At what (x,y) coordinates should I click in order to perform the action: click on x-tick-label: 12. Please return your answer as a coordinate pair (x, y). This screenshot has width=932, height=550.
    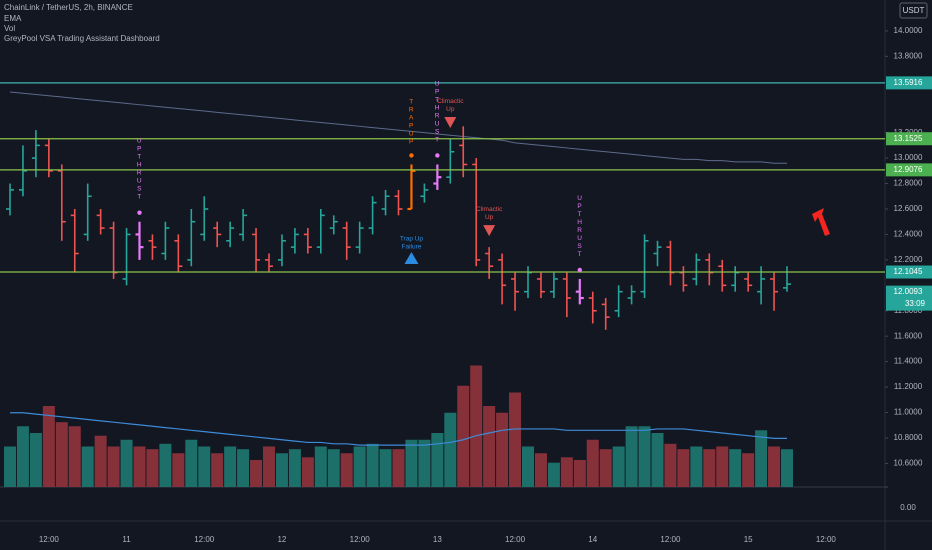
    Looking at the image, I should click on (281, 539).